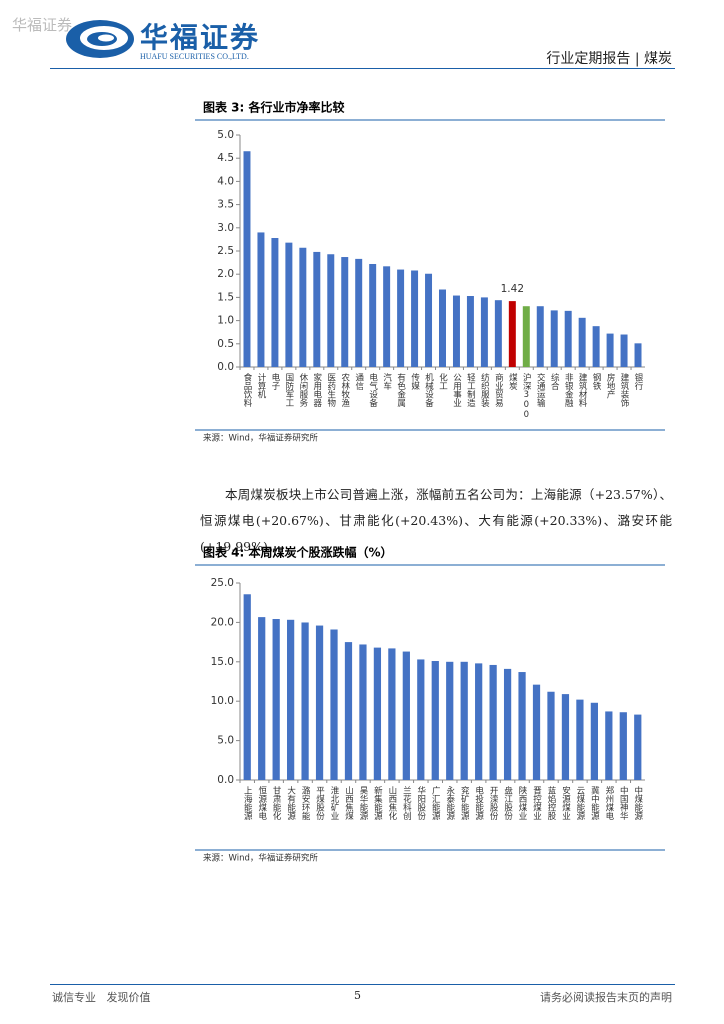 This screenshot has height=1024, width=724. Describe the element at coordinates (508, 803) in the screenshot. I see `x-tick-label: 盘江股份` at that location.